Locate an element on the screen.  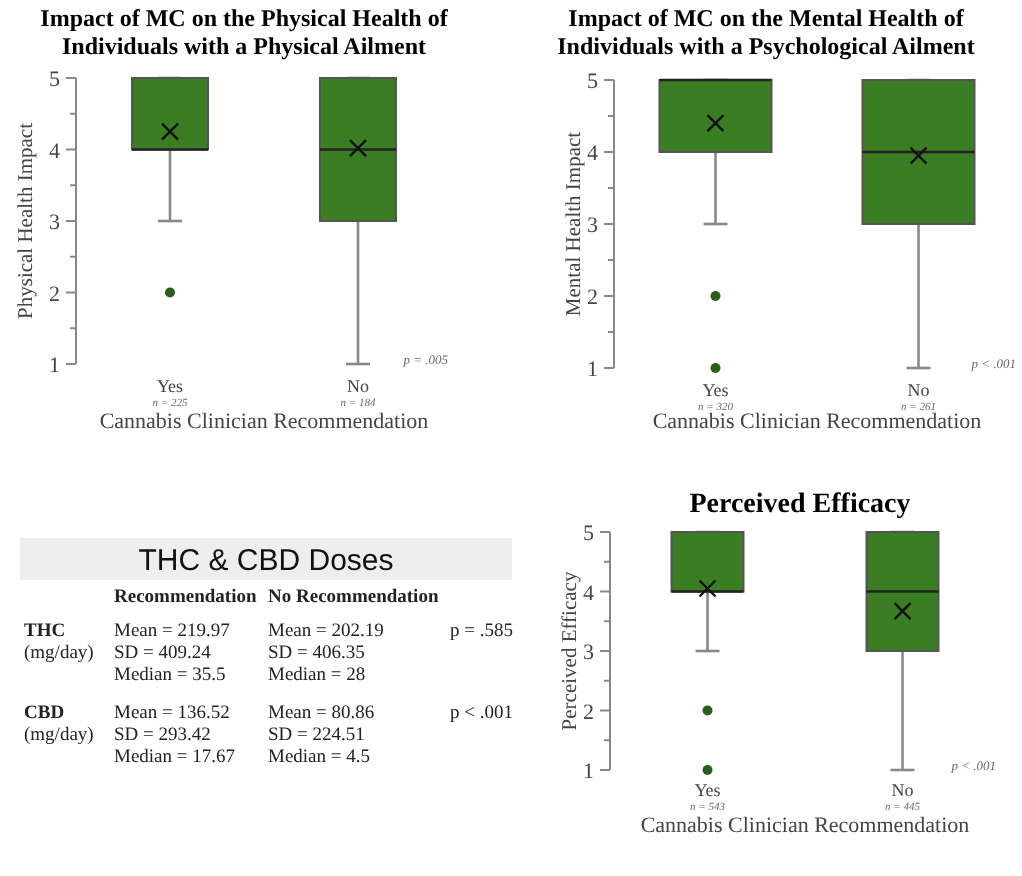
text: Mean = 80.86 is located at coordinates (321, 714).